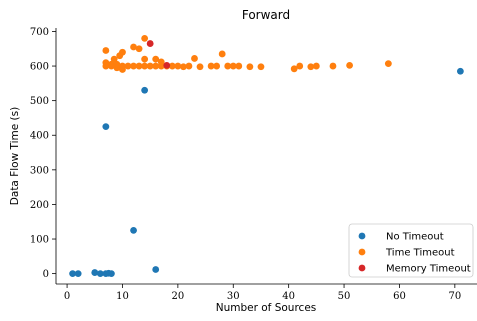  Describe the element at coordinates (362, 252) in the screenshot. I see `time-timeout-legend-marker` at that location.